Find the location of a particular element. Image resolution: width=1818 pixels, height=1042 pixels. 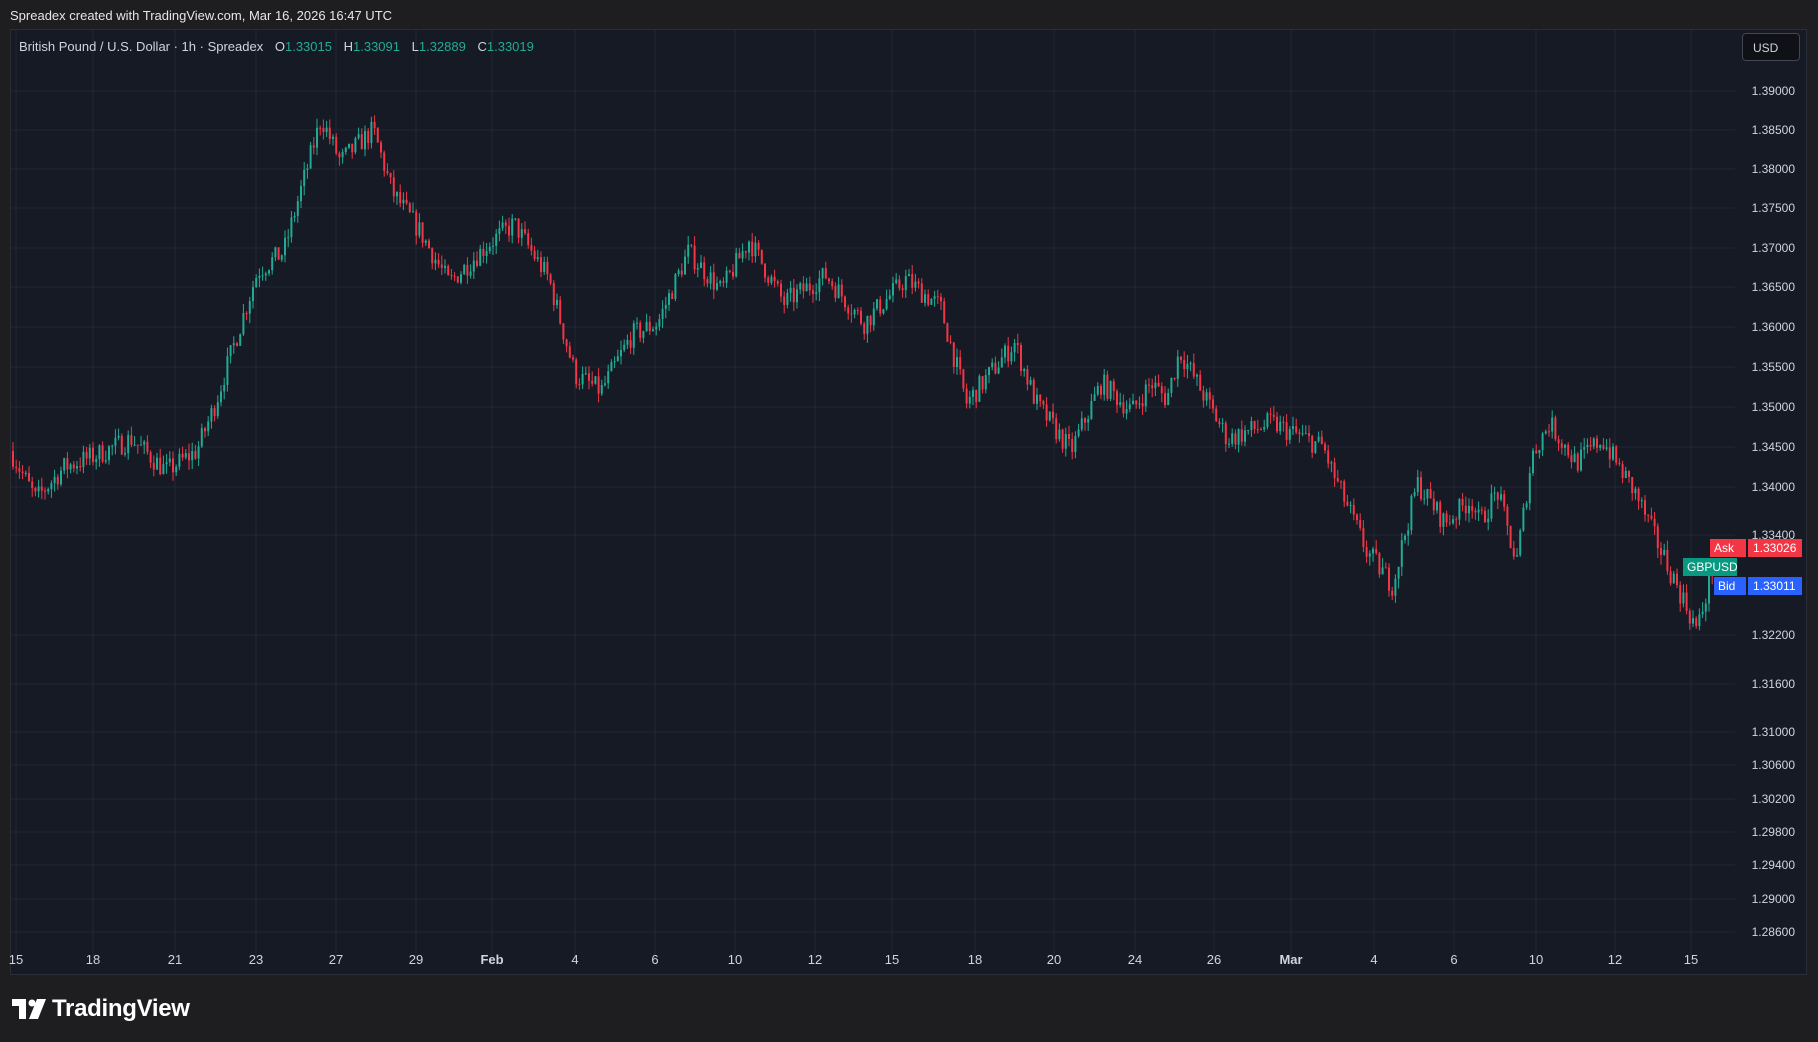

x-tick-label: 15 is located at coordinates (16, 959).